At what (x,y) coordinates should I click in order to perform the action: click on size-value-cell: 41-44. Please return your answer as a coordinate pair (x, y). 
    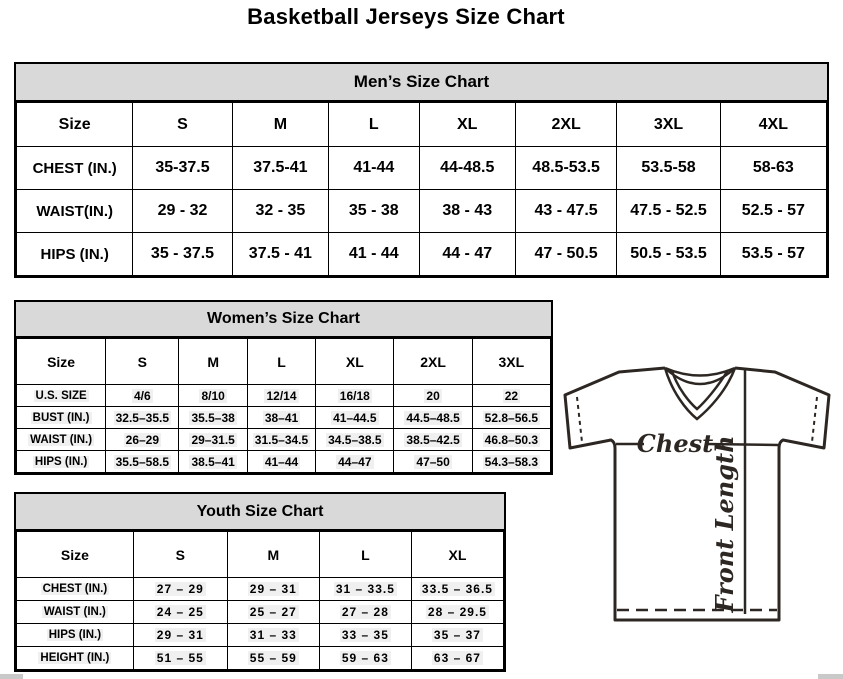
    Looking at the image, I should click on (374, 168).